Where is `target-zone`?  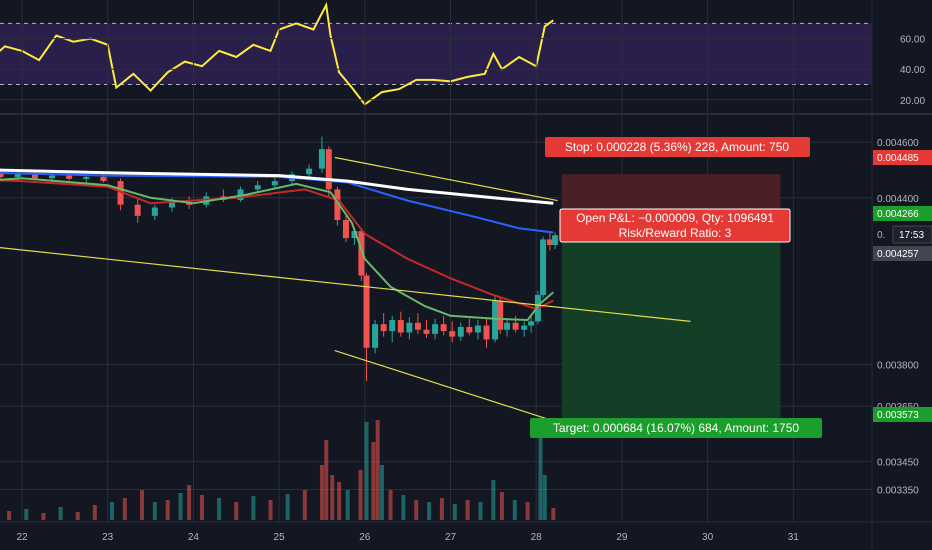 target-zone is located at coordinates (671, 331).